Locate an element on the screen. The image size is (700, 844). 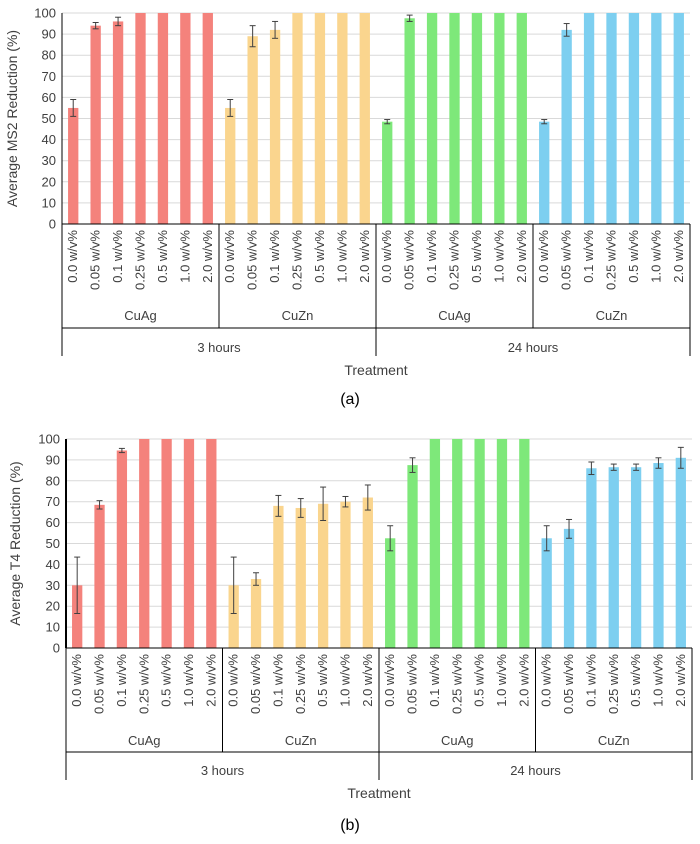
y-tick-label: 40 is located at coordinates (49, 139).